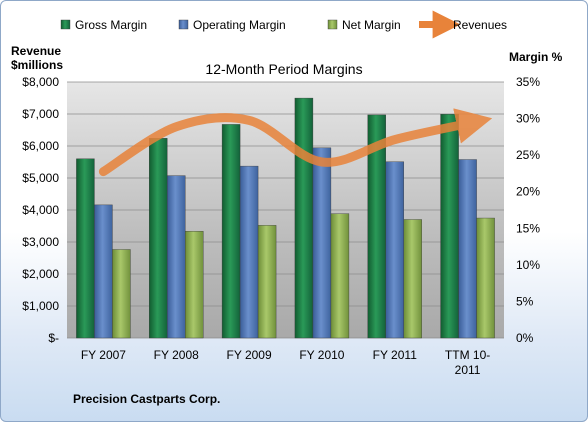 This screenshot has height=422, width=588. What do you see at coordinates (146, 399) in the screenshot?
I see `company-name: Precision Castparts Corp.` at bounding box center [146, 399].